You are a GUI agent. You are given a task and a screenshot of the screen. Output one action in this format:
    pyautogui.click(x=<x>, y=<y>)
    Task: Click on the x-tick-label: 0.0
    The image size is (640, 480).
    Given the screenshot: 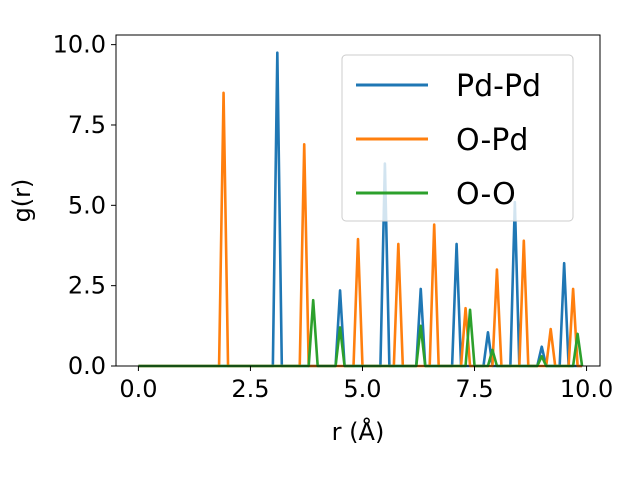 What is the action you would take?
    pyautogui.click(x=138, y=389)
    